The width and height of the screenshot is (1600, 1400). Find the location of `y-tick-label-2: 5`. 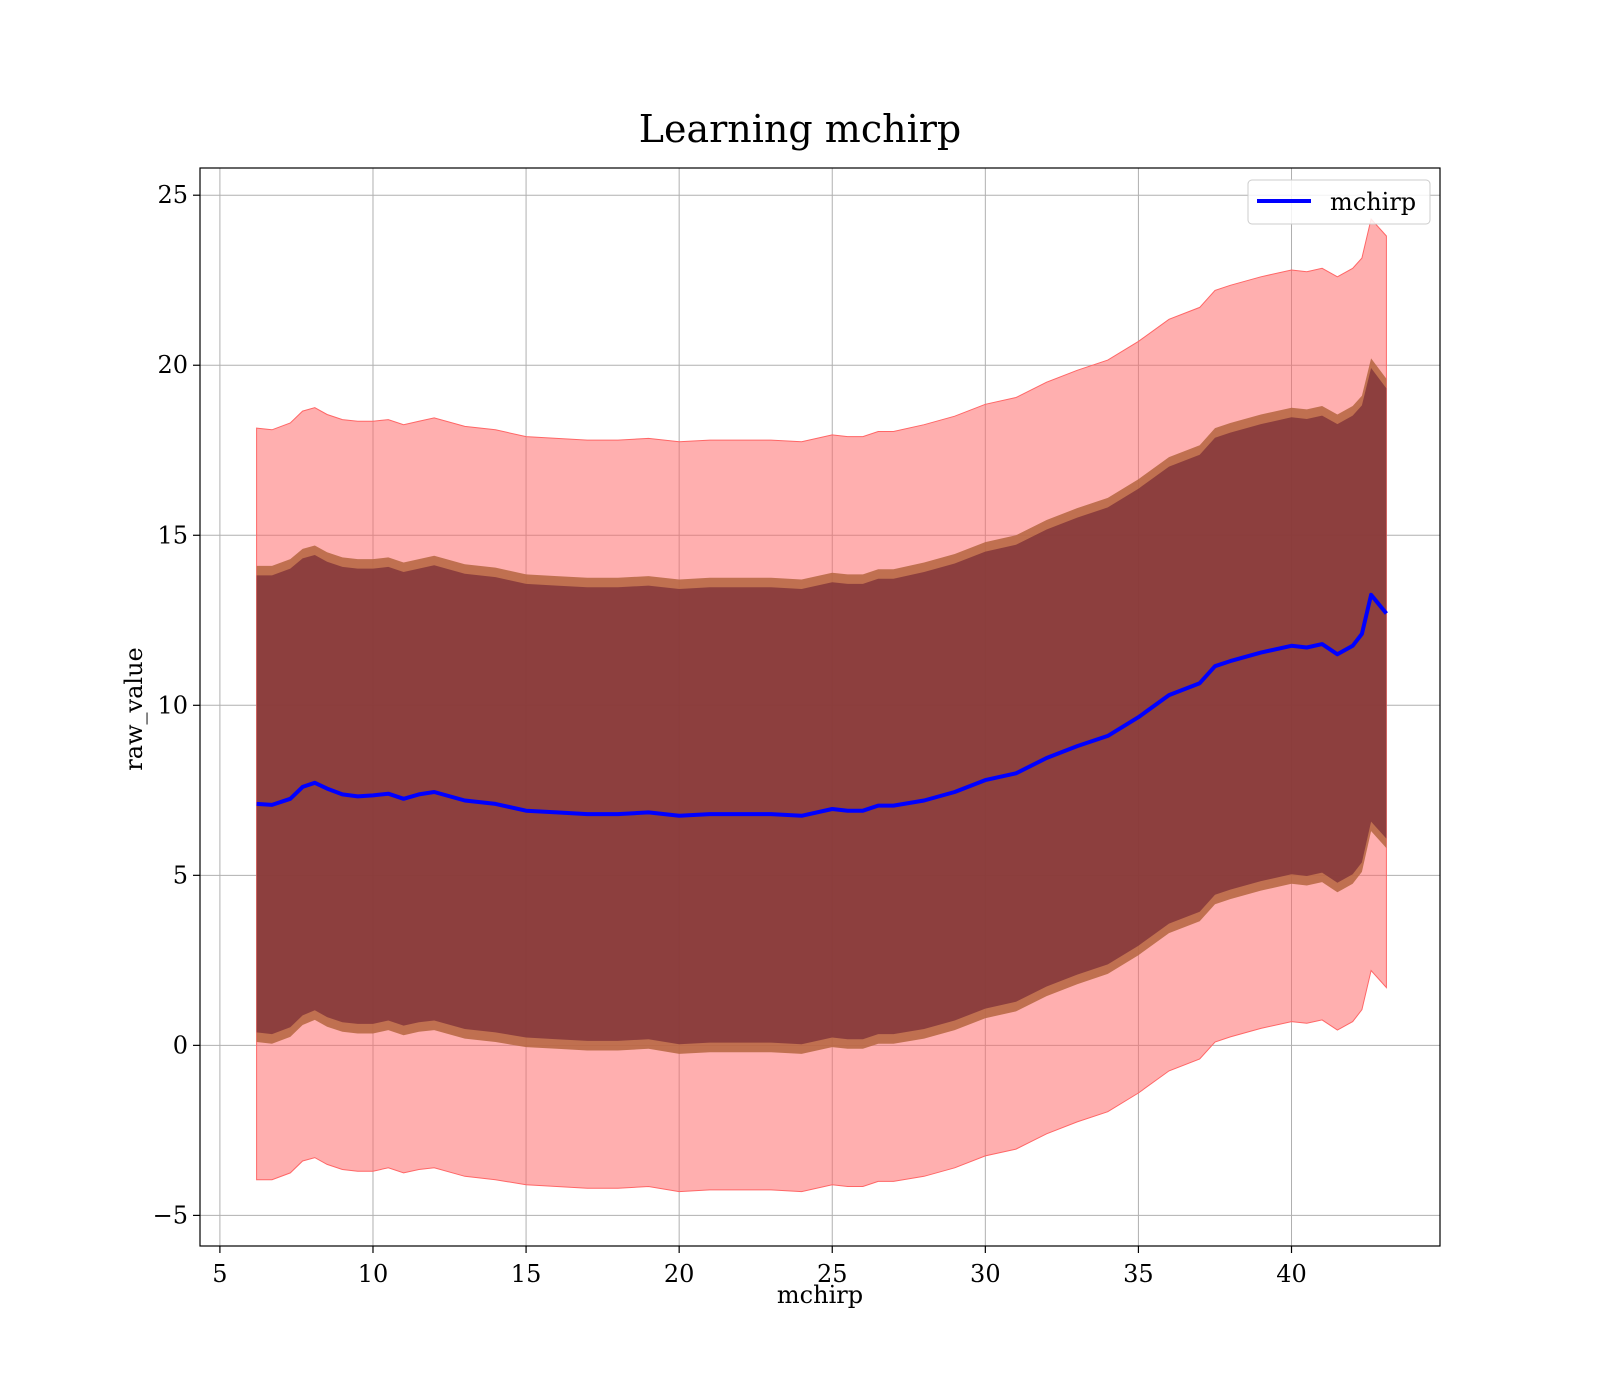

y-tick-label-2: 5 is located at coordinates (180, 875).